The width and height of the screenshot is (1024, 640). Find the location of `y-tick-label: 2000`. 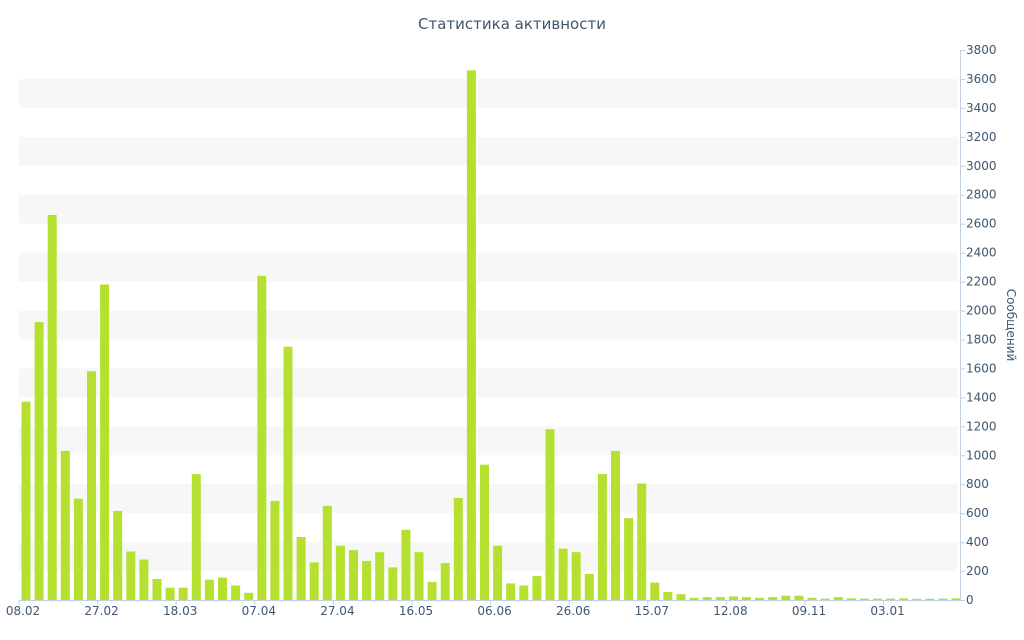

y-tick-label: 2000 is located at coordinates (981, 311).